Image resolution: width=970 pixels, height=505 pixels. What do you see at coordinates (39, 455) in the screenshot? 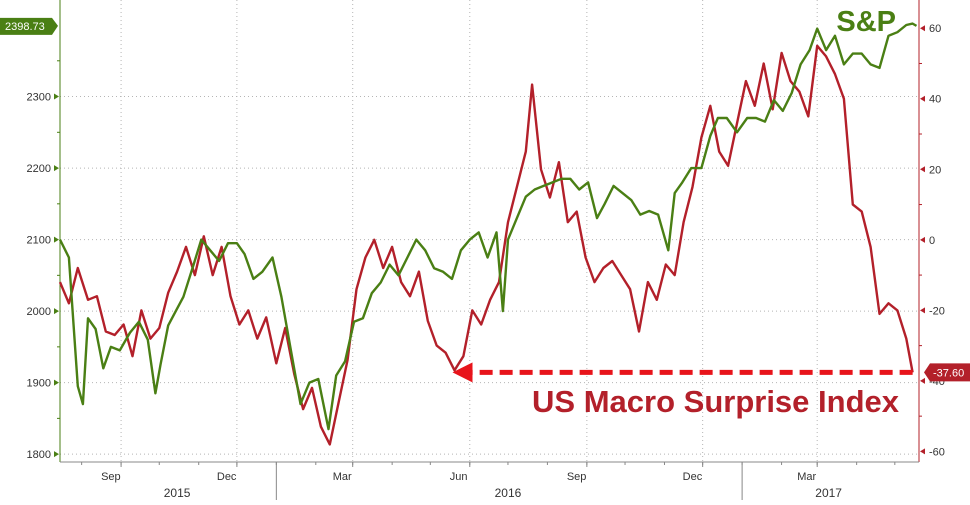
I see `left-tick-label: 1800` at bounding box center [39, 455].